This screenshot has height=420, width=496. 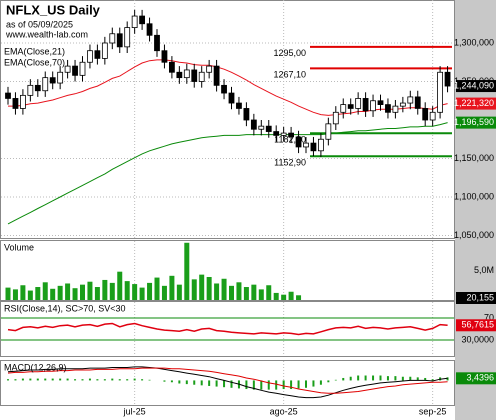 I want to click on rsi-line, so click(x=227, y=329).